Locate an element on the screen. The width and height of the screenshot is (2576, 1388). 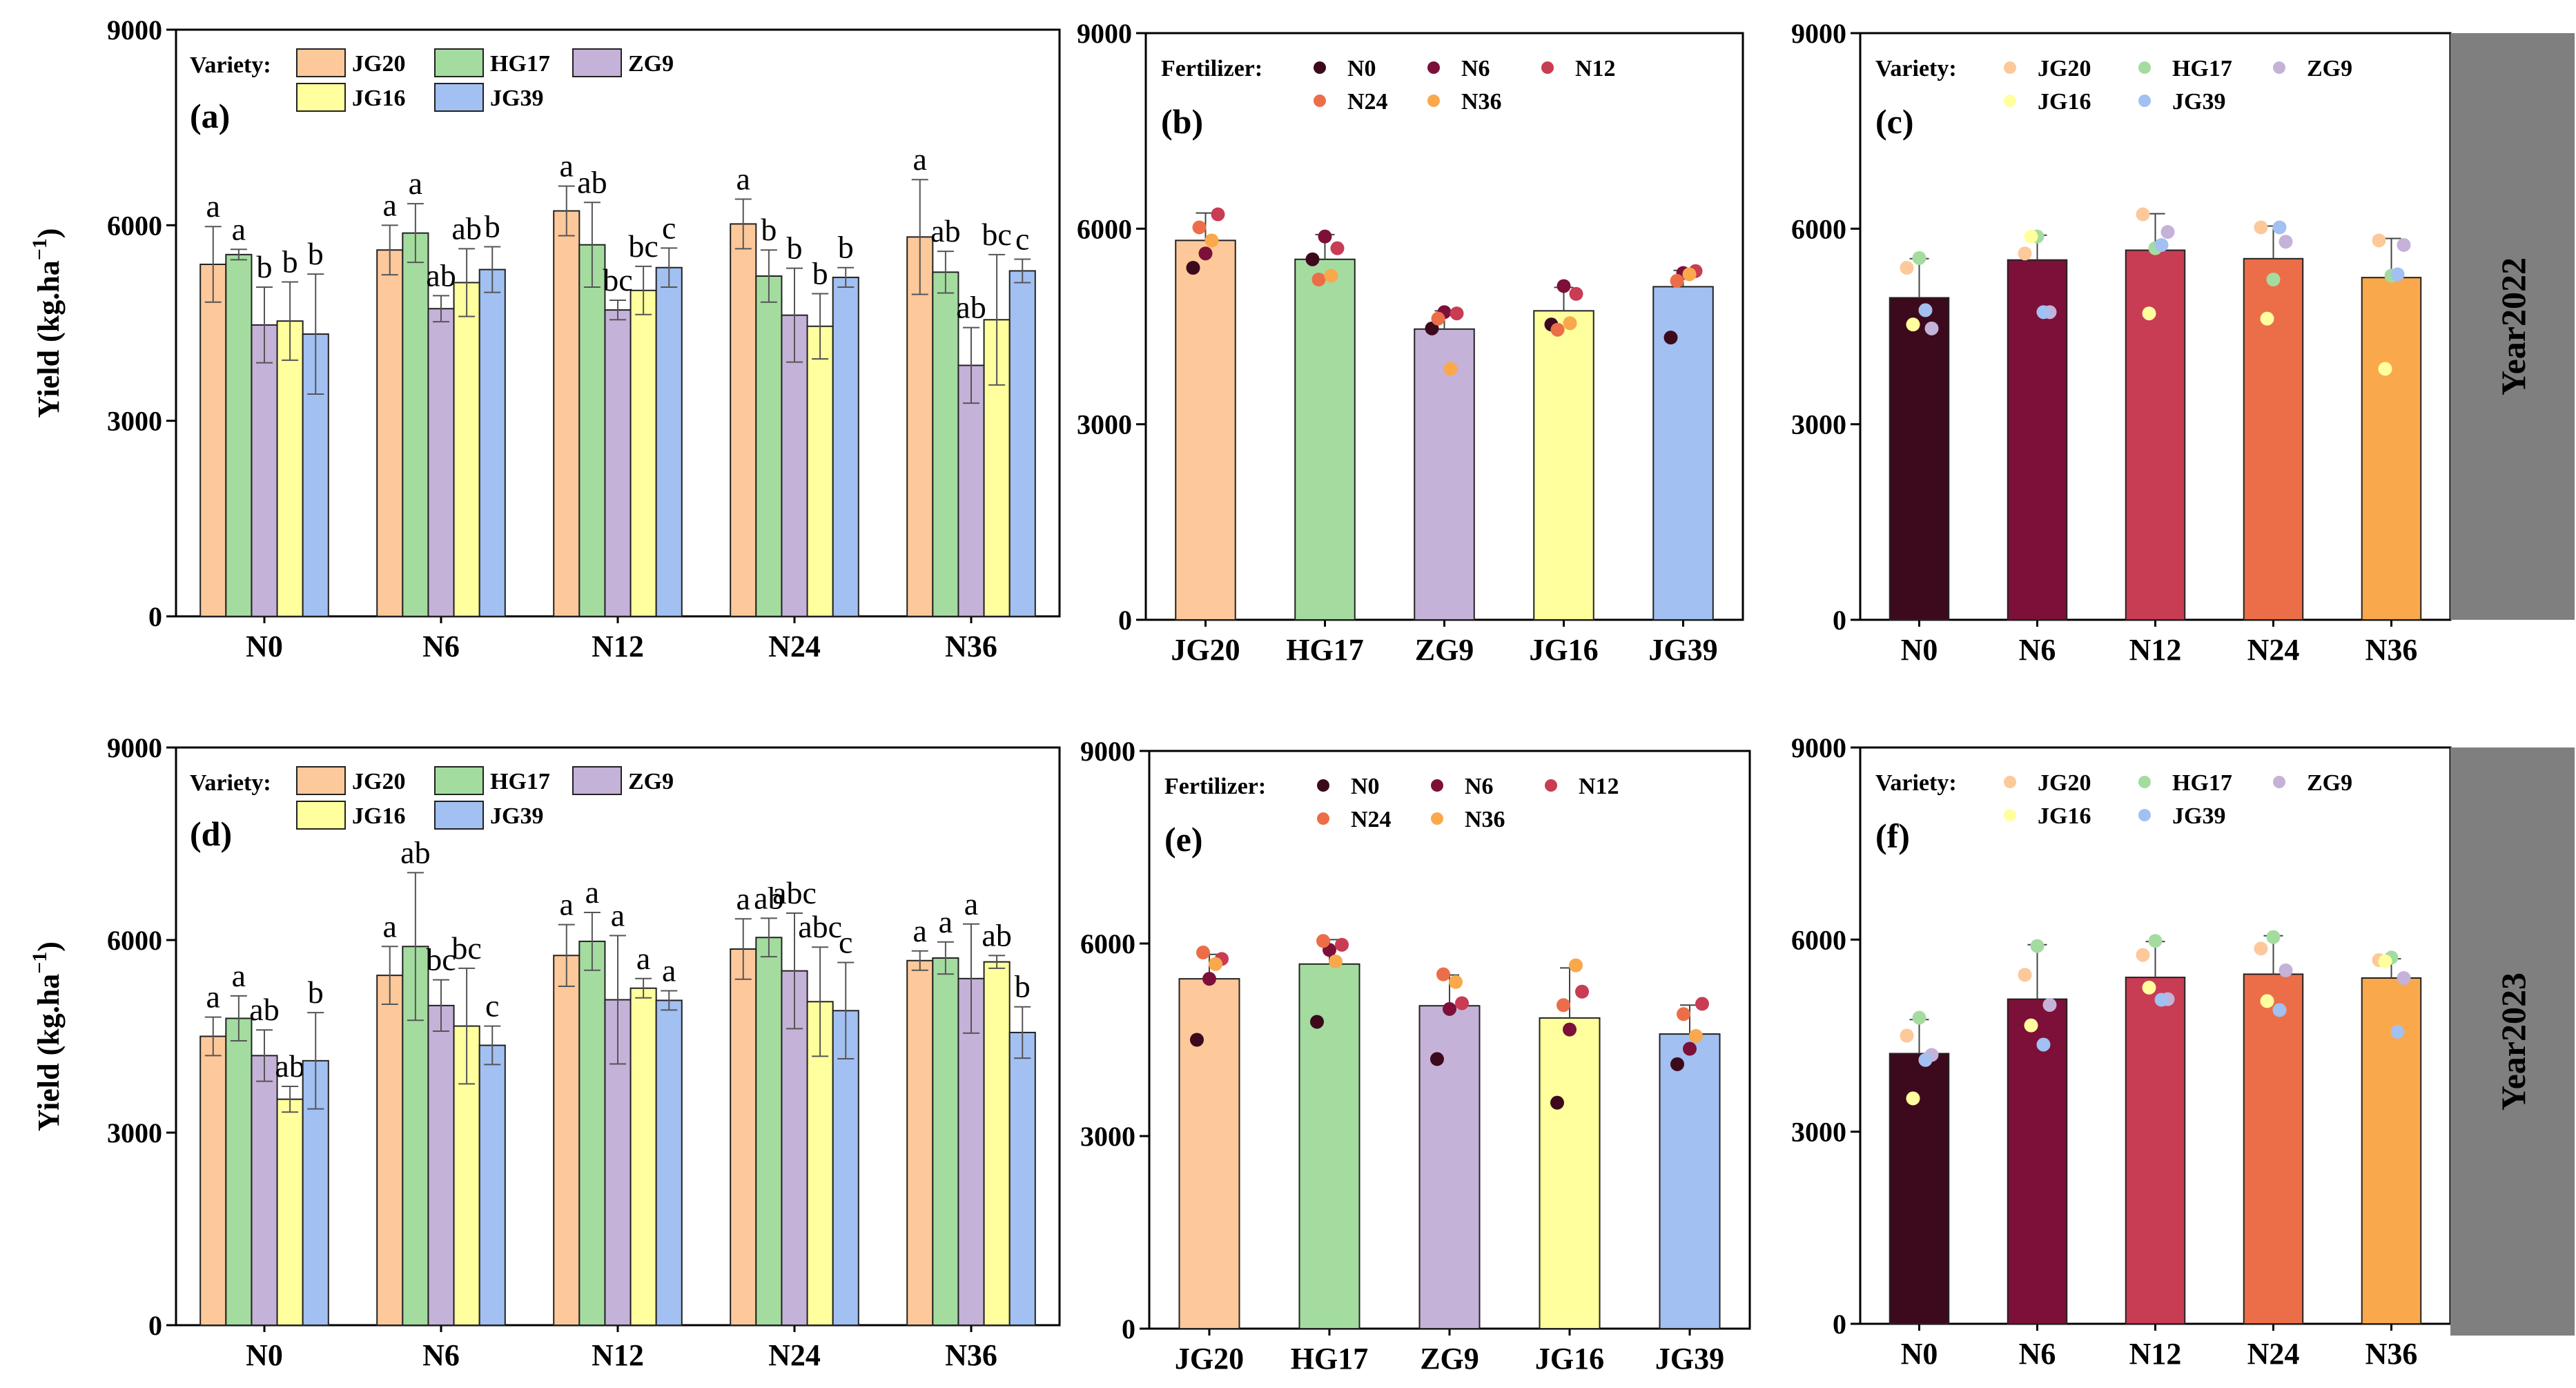
legend-dot-JG39 is located at coordinates (2144, 101).